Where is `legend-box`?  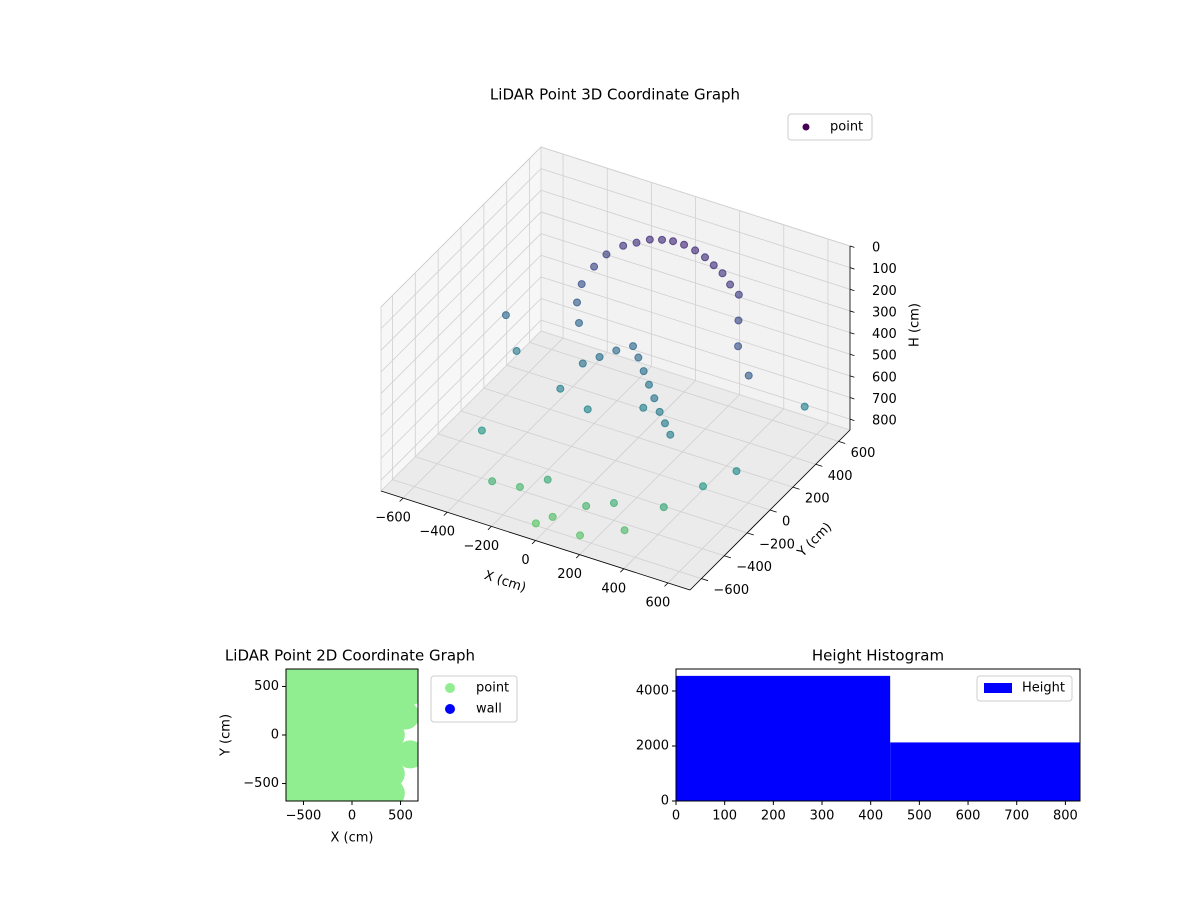
legend-box is located at coordinates (830, 127).